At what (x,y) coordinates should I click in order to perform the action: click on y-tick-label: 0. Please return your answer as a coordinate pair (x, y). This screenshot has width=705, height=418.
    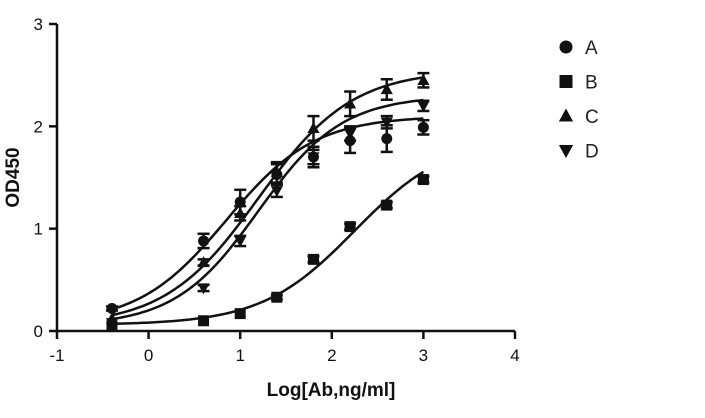
    Looking at the image, I should click on (38, 331).